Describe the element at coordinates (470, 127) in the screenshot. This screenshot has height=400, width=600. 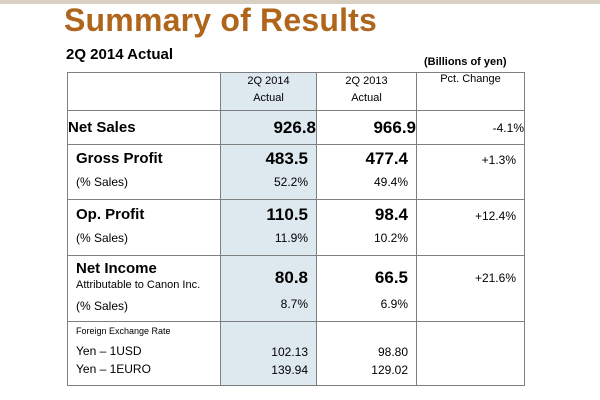
I see `net-sales-pct: -4.1%` at that location.